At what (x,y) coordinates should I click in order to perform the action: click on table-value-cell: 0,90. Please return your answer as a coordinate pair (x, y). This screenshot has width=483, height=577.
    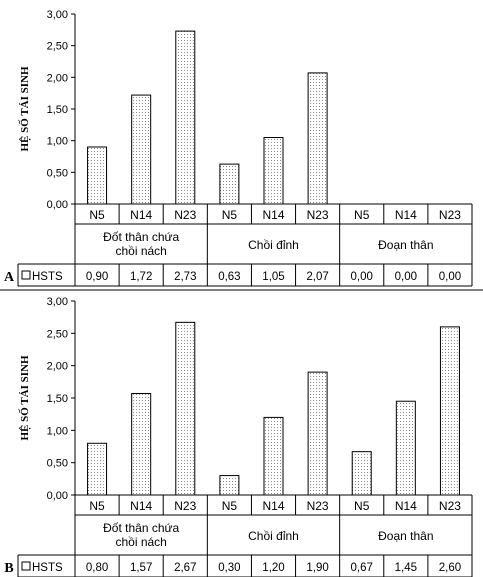
    Looking at the image, I should click on (97, 277).